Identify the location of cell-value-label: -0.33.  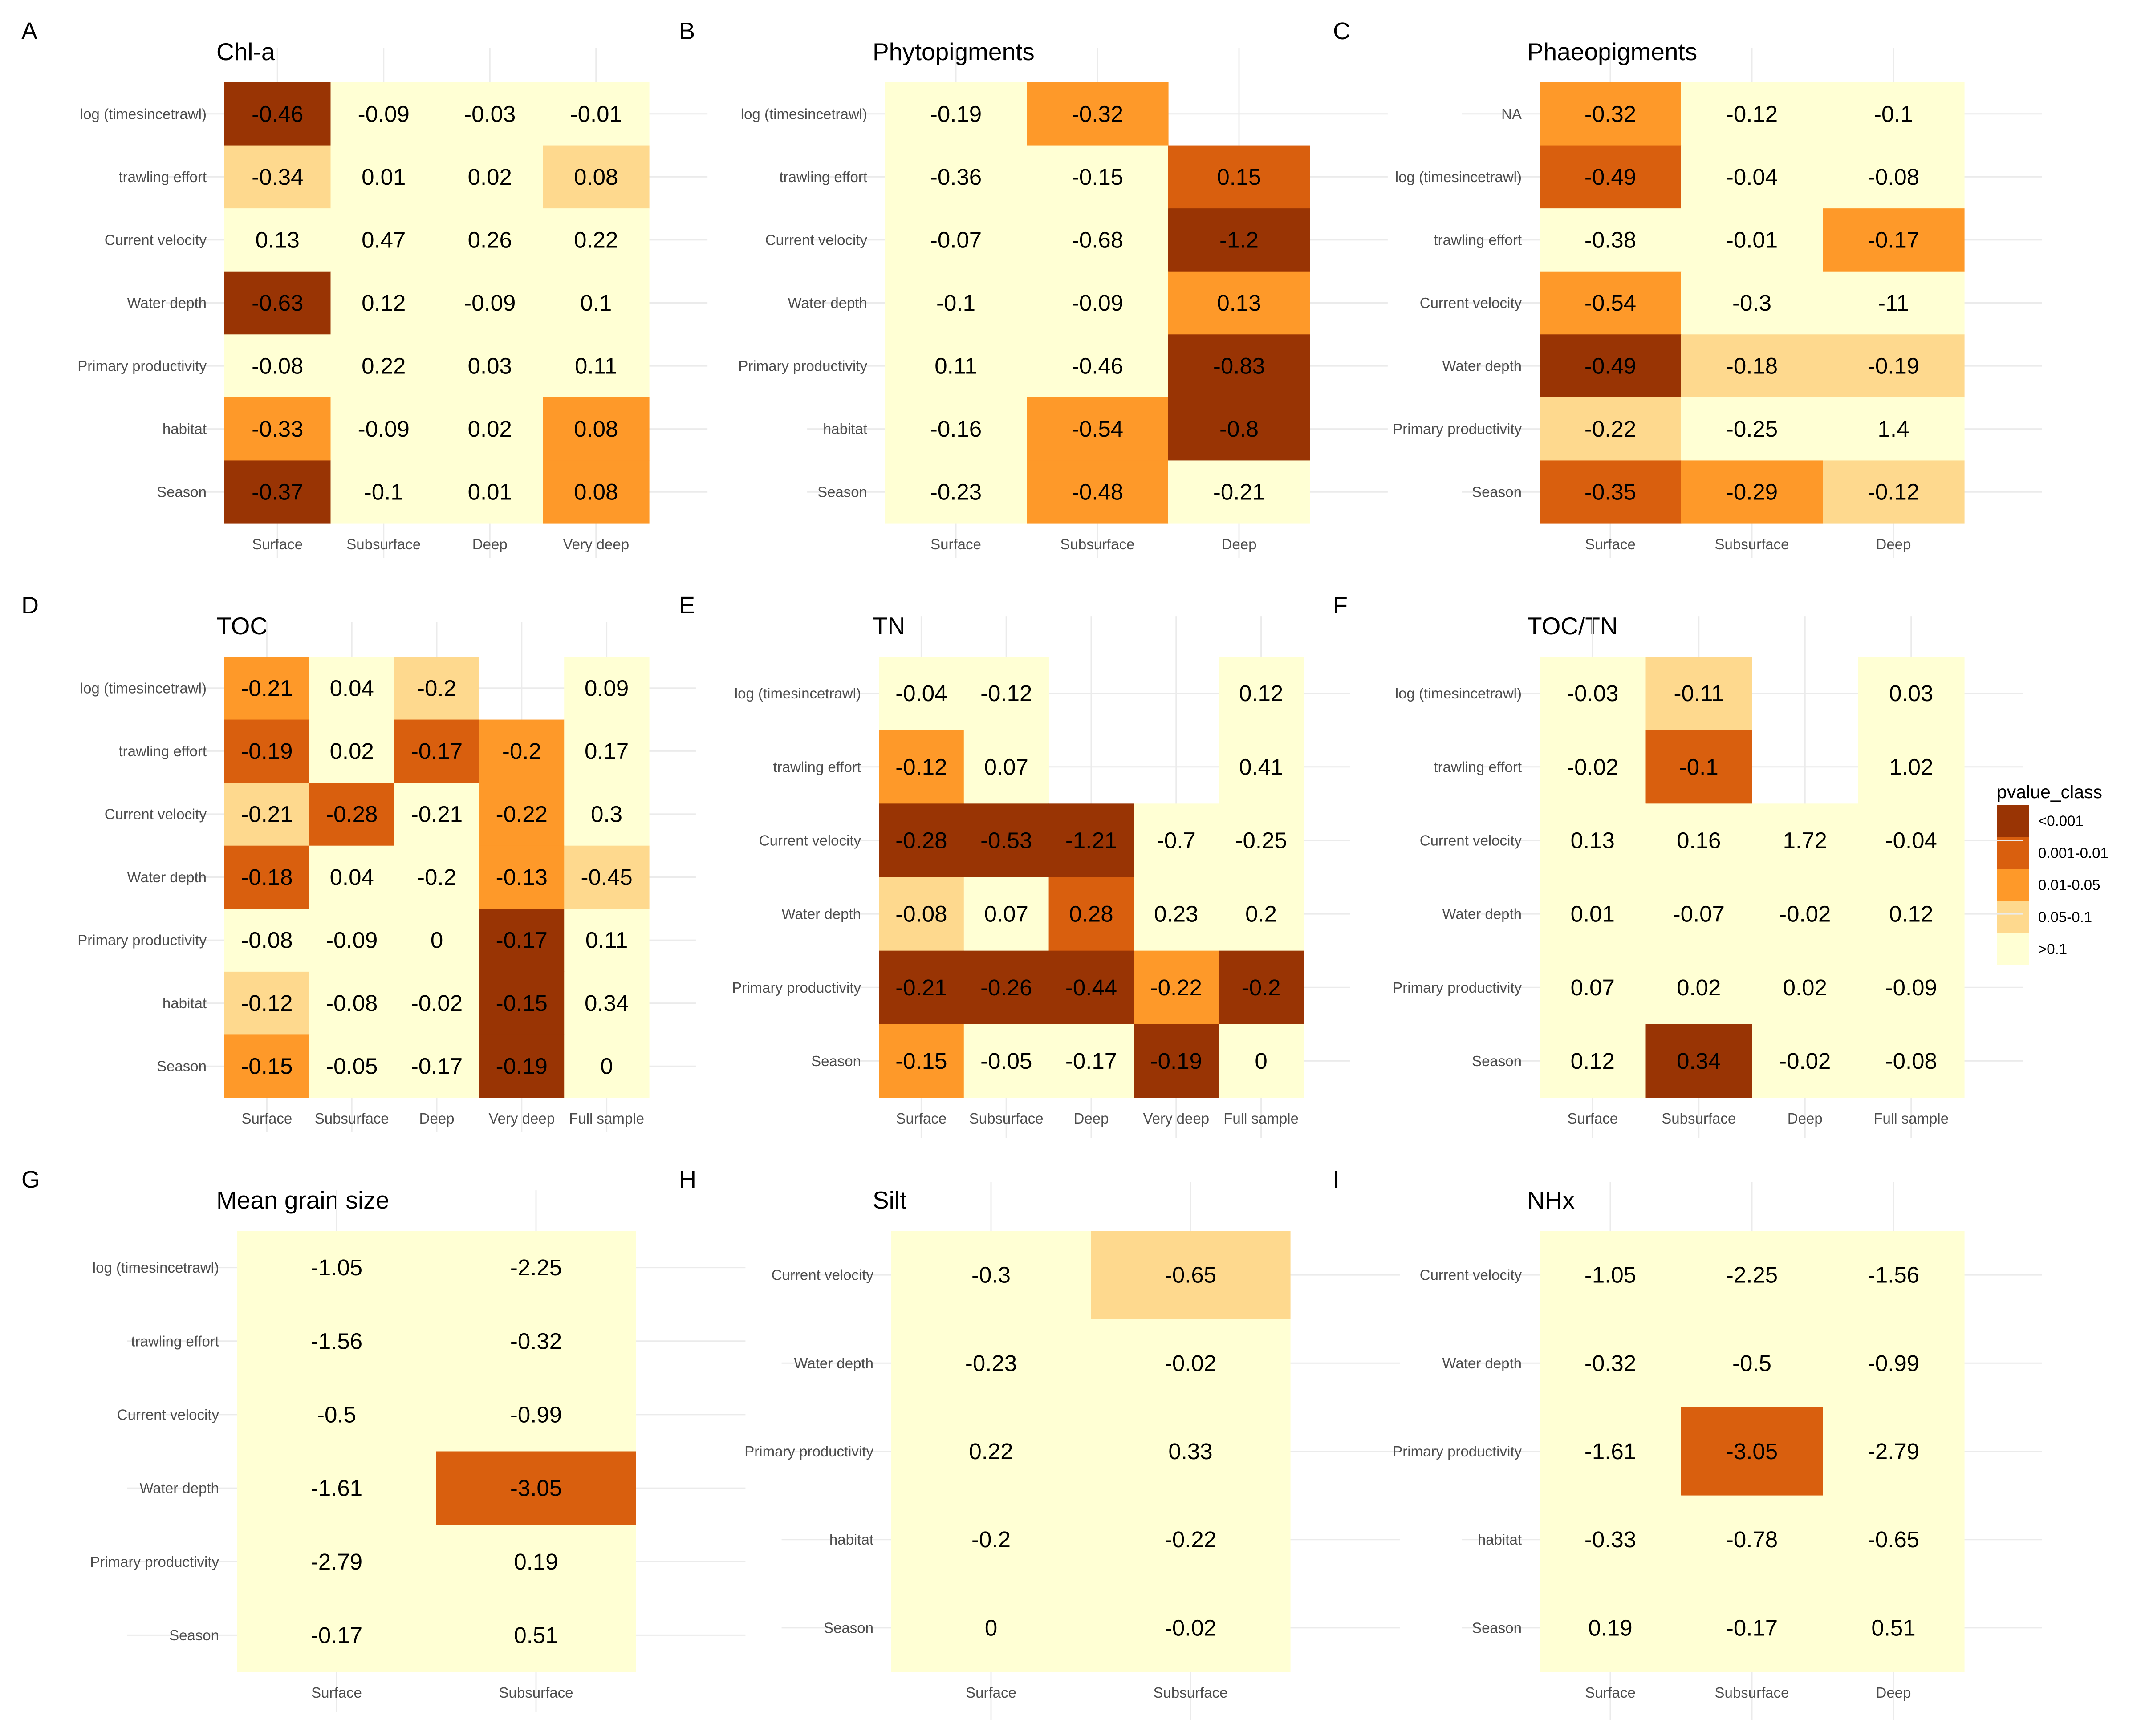
(1610, 1539).